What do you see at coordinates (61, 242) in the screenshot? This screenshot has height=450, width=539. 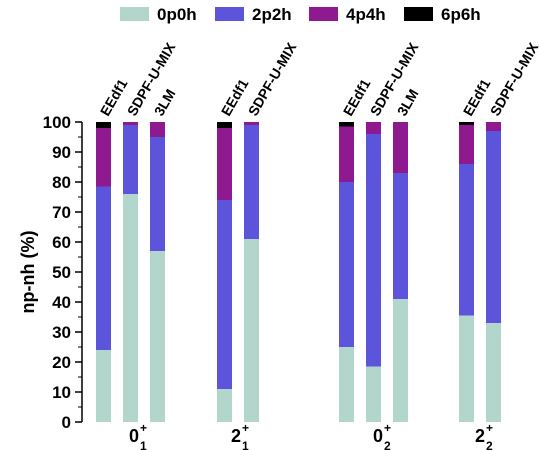 I see `y-tick-label-60: 60` at bounding box center [61, 242].